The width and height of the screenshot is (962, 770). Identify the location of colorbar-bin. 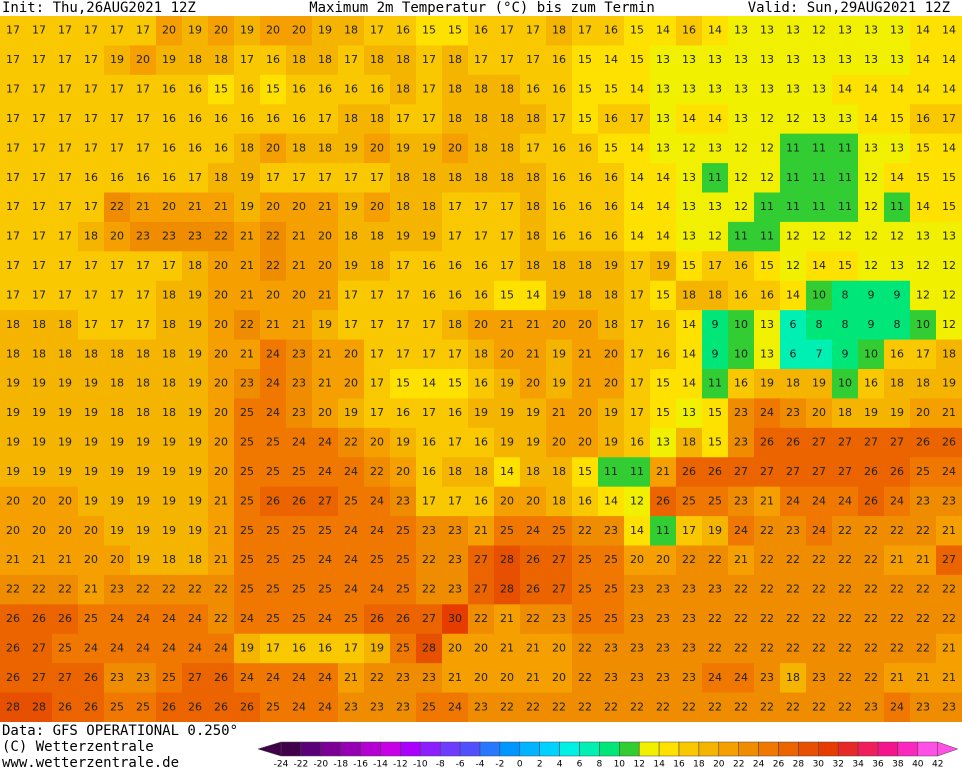
(330, 749).